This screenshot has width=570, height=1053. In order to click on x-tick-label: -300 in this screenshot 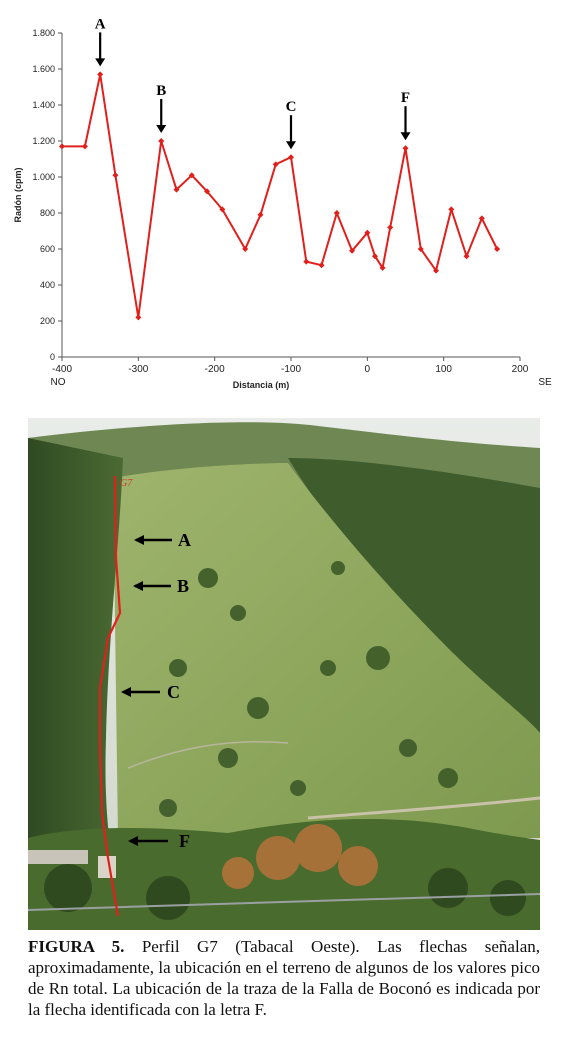, I will do `click(138, 369)`.